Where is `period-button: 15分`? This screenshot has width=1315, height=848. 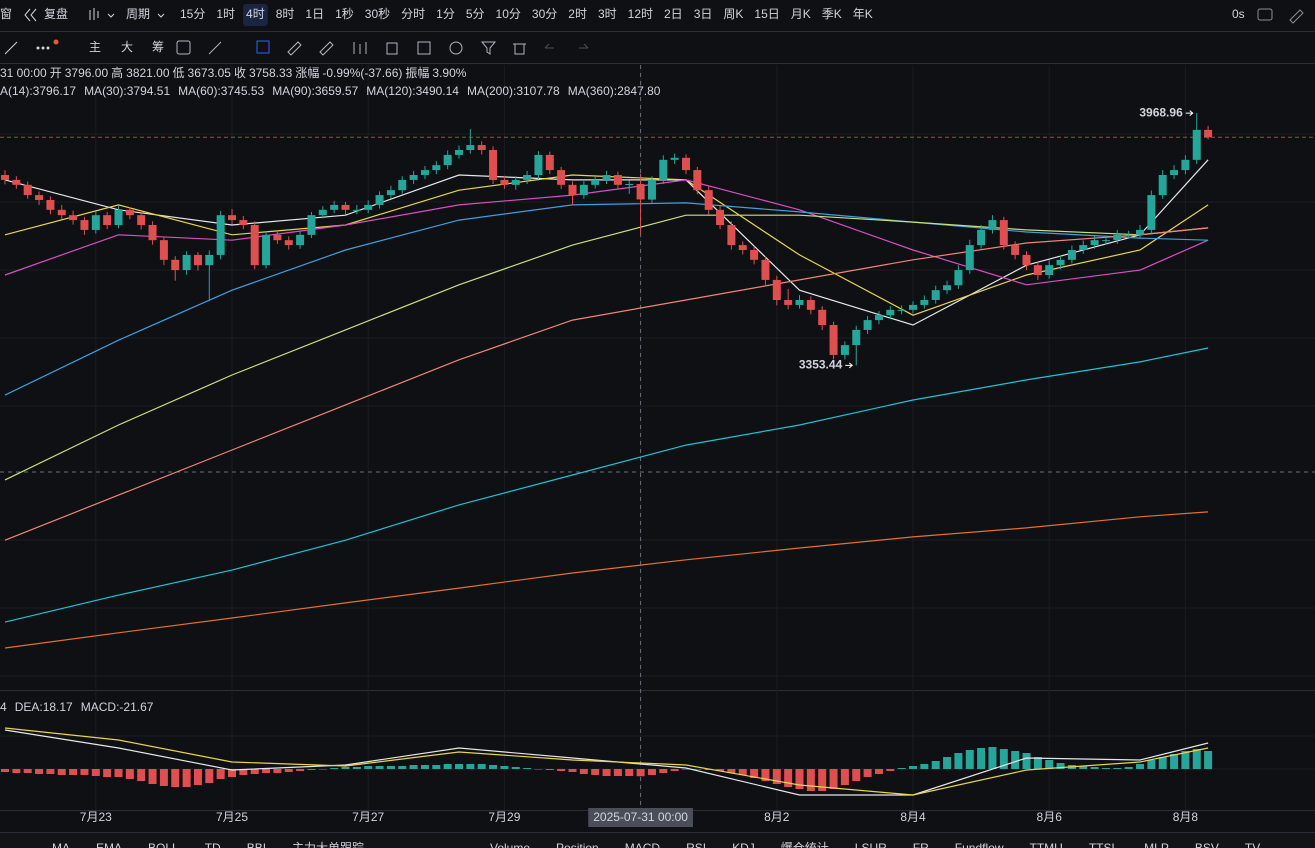 period-button: 15分 is located at coordinates (192, 14).